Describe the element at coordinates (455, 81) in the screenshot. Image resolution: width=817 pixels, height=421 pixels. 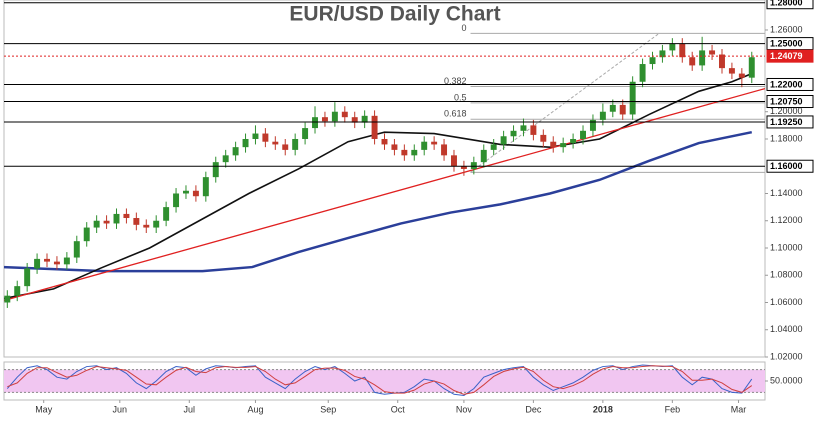
I see `fib-label: 0.382` at that location.